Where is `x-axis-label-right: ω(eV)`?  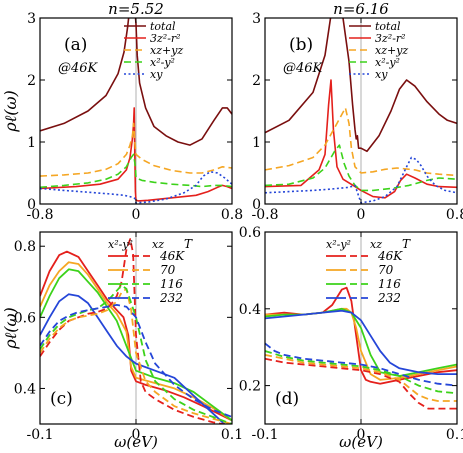 x-axis-label-right: ω(eV) is located at coordinates (361, 442).